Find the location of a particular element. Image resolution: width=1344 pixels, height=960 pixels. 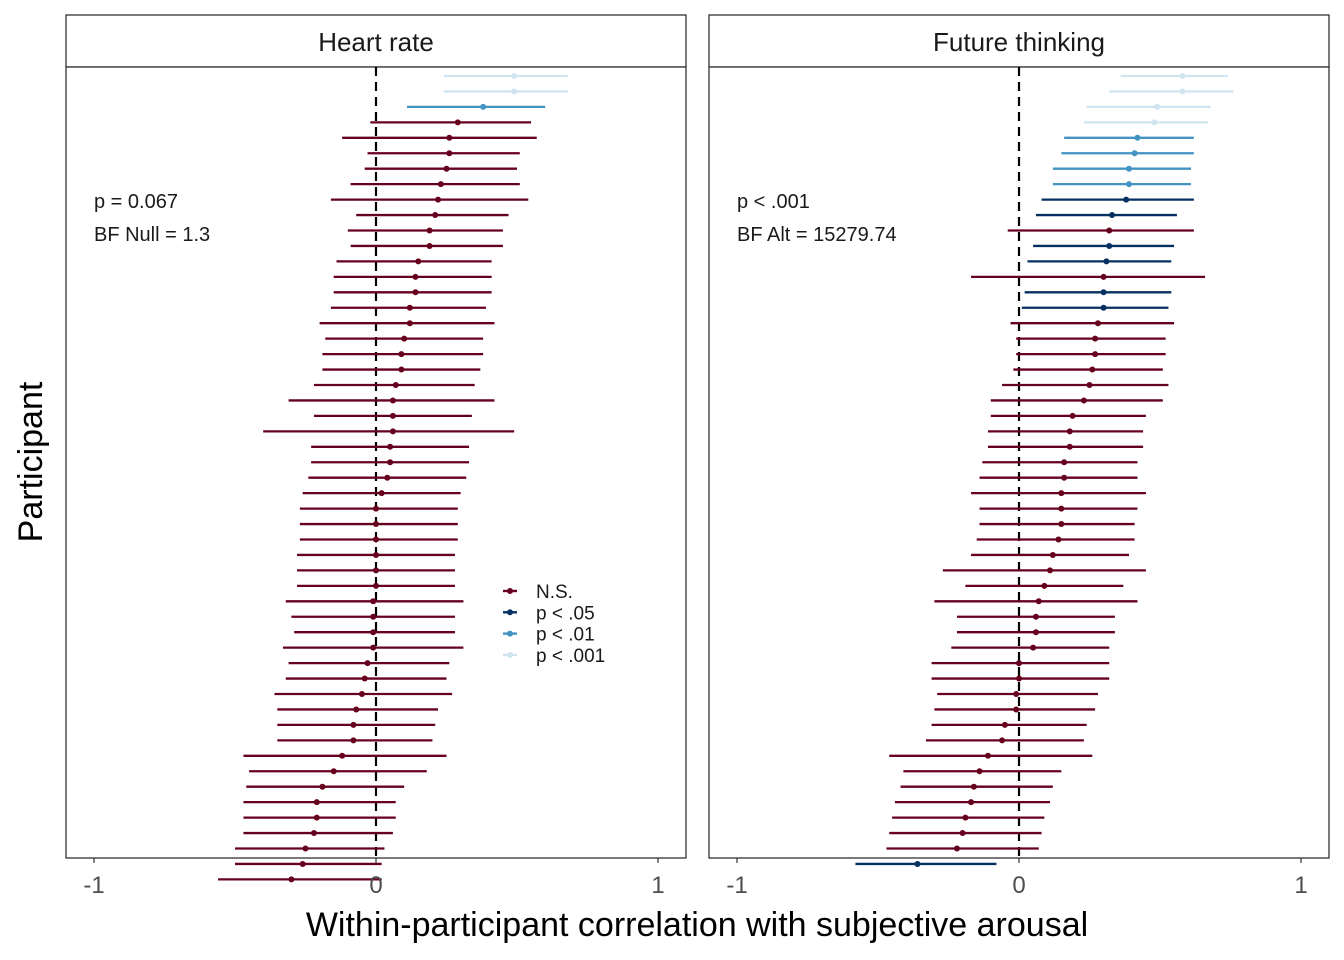

legend-label: N.S. is located at coordinates (554, 592).